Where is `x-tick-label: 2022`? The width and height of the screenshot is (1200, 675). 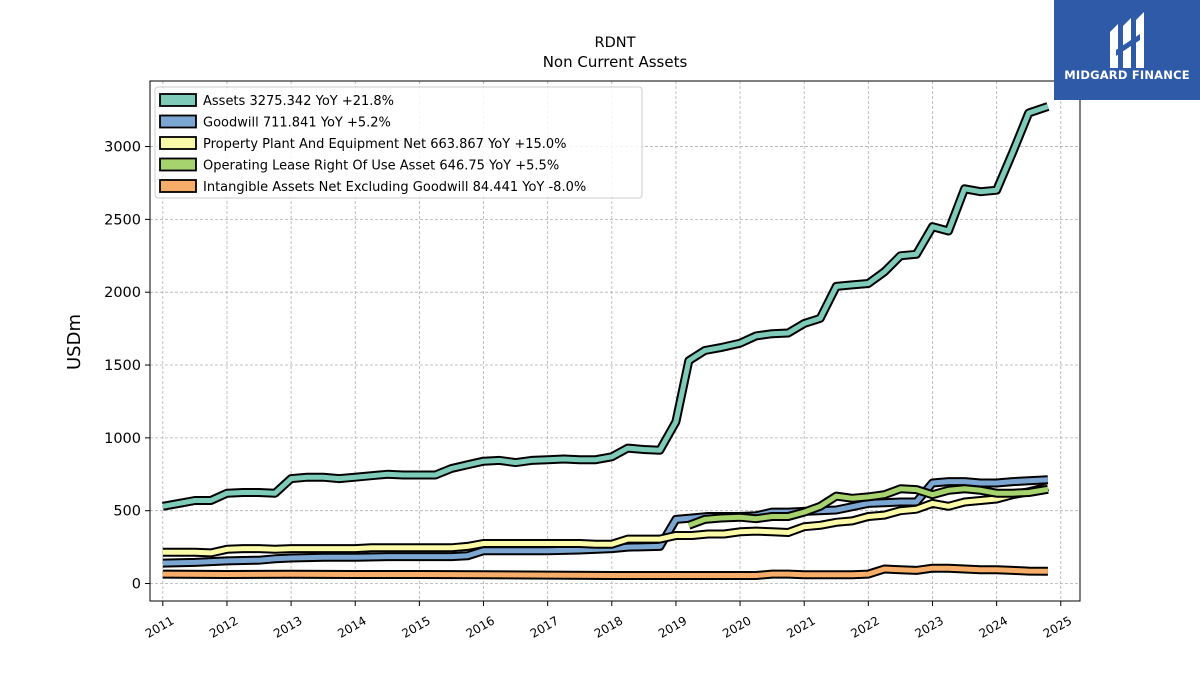 x-tick-label: 2022 is located at coordinates (864, 626).